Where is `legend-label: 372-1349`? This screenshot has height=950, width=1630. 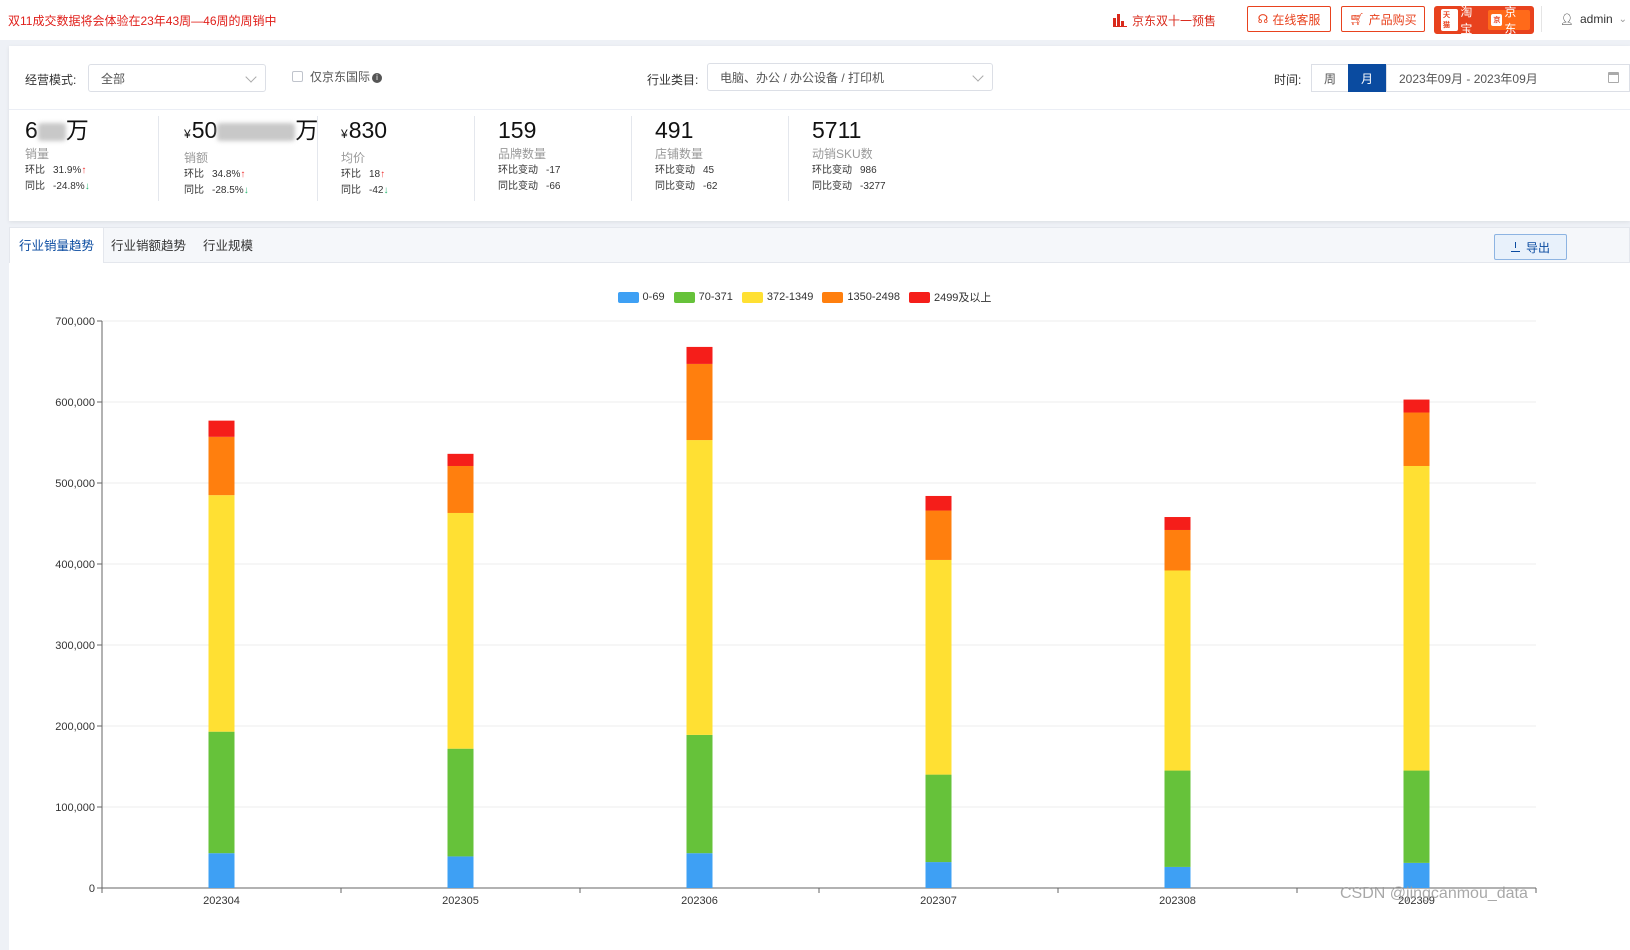
legend-label: 372-1349 is located at coordinates (790, 297).